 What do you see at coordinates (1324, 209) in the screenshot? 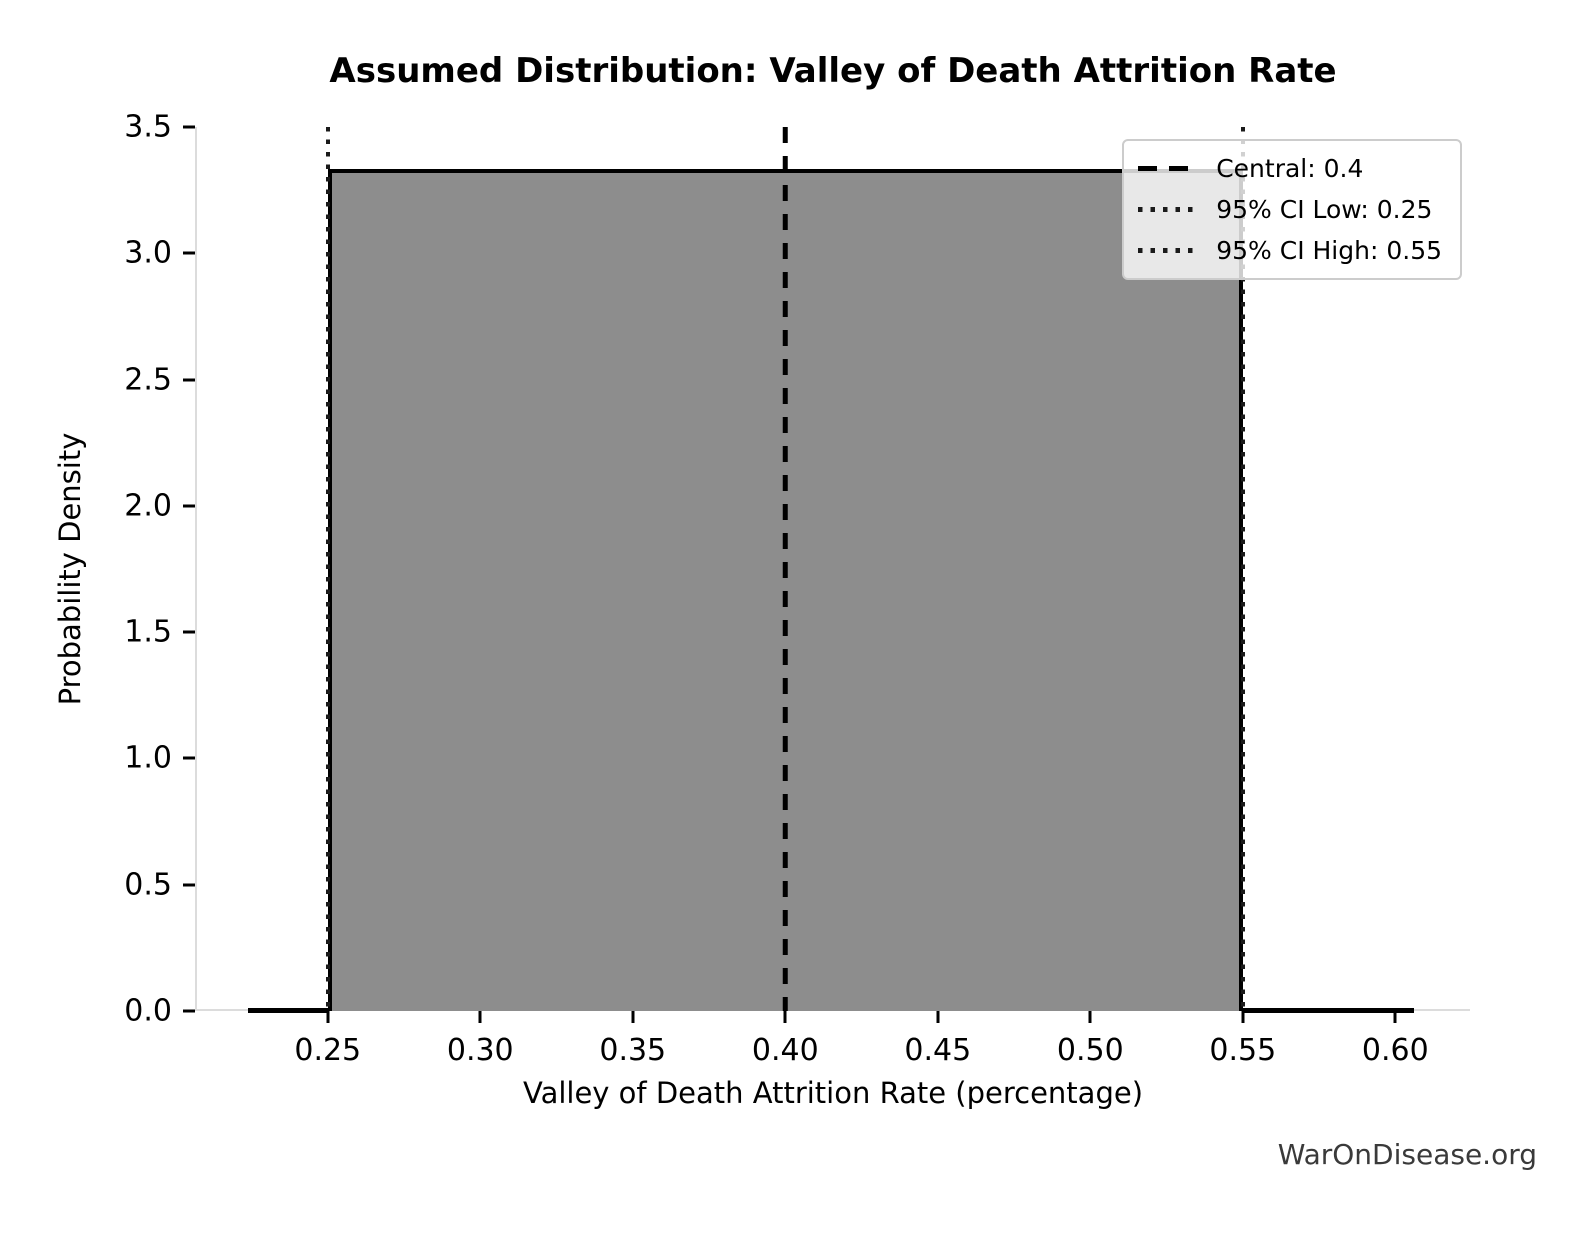
I see `legend-label: 95% CI Low: 0.25` at bounding box center [1324, 209].